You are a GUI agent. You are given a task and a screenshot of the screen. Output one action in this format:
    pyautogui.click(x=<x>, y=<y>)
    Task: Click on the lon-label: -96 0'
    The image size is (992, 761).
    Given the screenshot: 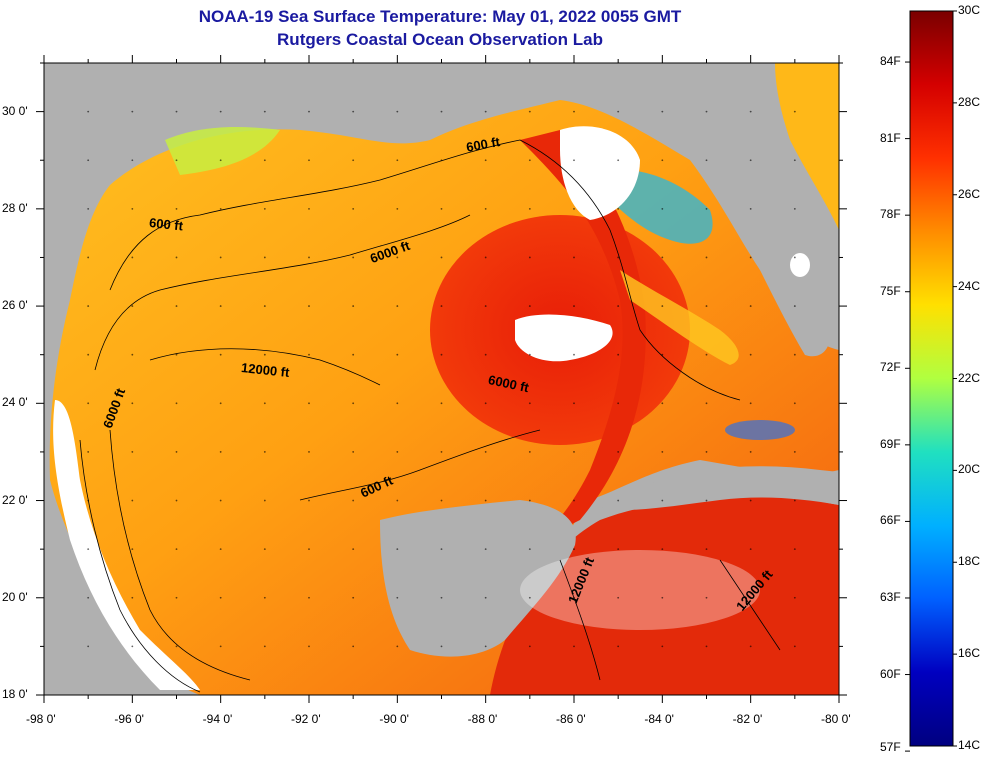 What is the action you would take?
    pyautogui.click(x=129, y=719)
    